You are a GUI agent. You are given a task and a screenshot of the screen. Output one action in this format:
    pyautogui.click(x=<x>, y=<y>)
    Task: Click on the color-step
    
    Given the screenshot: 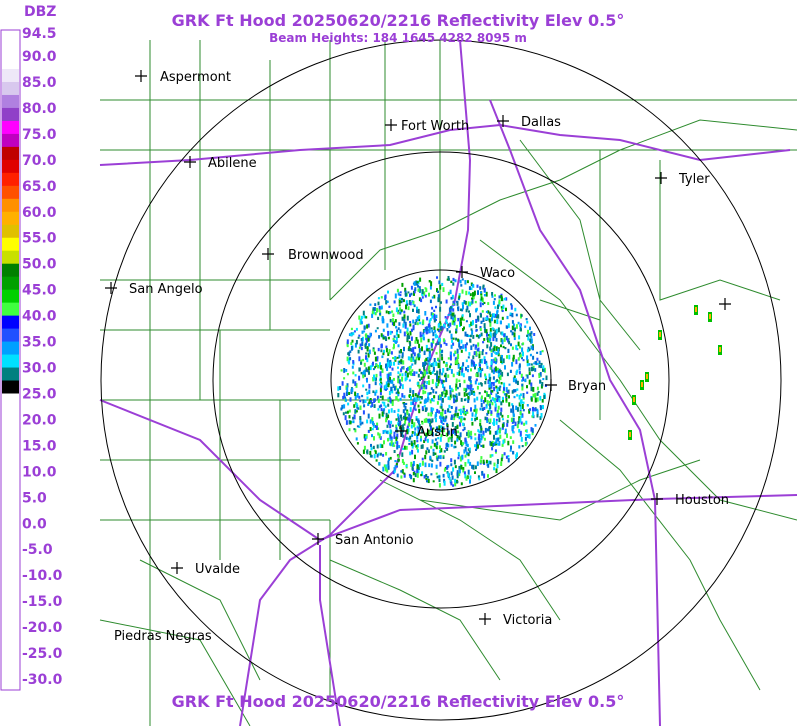 What is the action you would take?
    pyautogui.click(x=10, y=322)
    